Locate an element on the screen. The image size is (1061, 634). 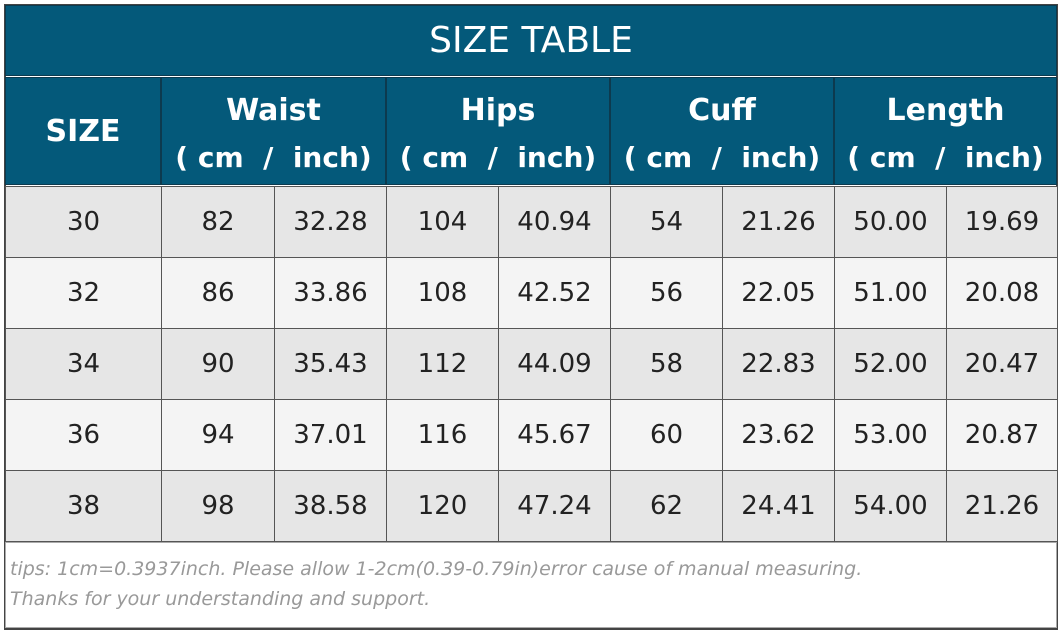
table-cell: 22.05 is located at coordinates (778, 293).